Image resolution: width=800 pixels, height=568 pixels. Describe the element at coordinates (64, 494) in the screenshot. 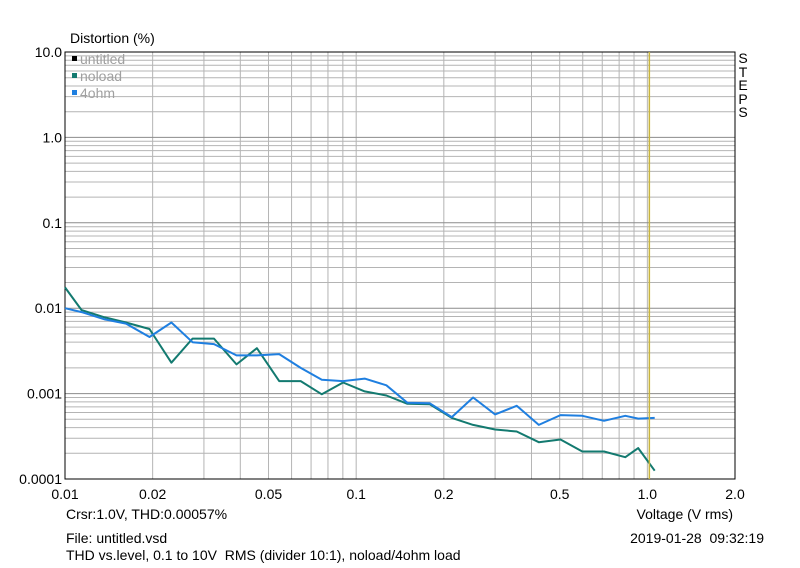

I see `x-tick-label: 0.01` at that location.